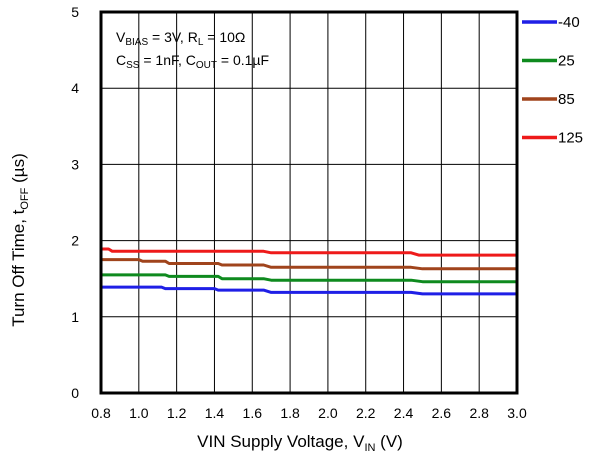 The height and width of the screenshot is (457, 590). I want to click on legend-label-25: 25, so click(566, 61).